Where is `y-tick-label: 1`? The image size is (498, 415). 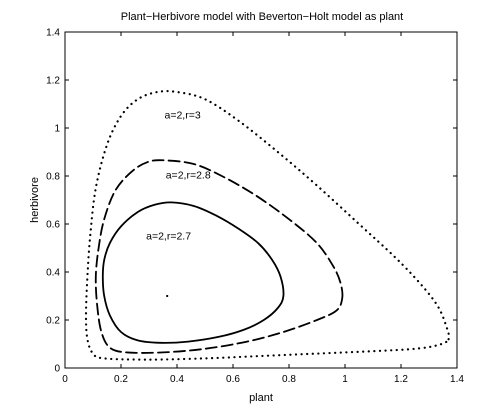 y-tick-label: 1 is located at coordinates (57, 129).